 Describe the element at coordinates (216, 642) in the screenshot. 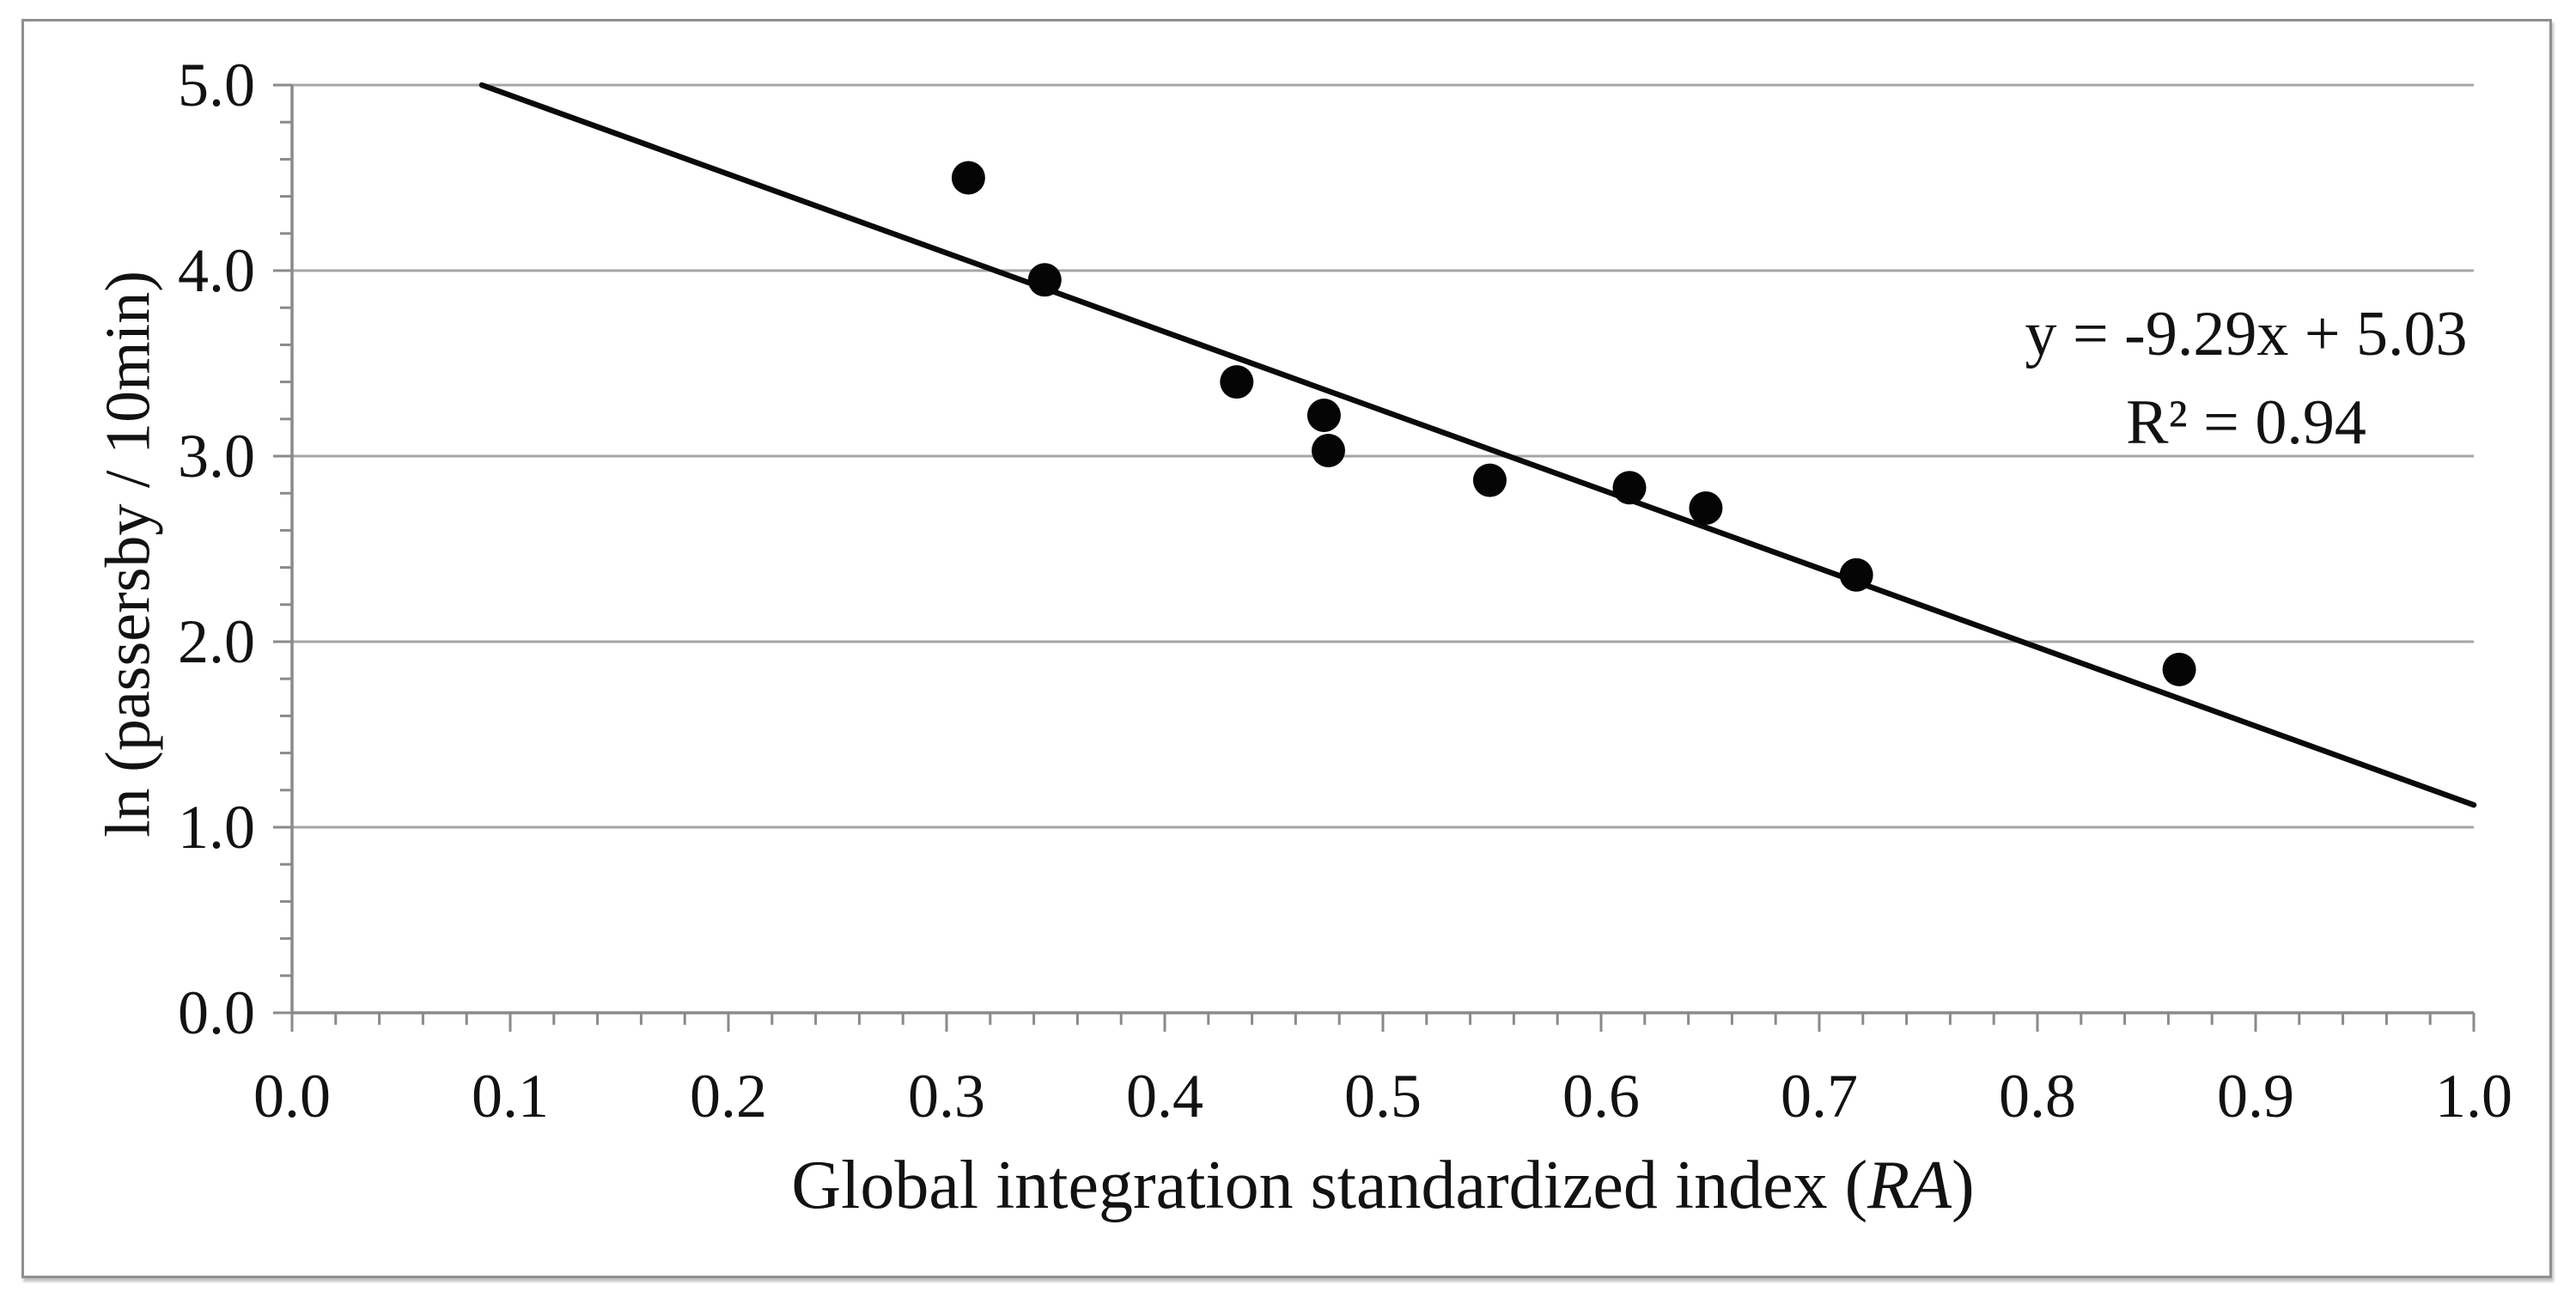

I see `y-tick-label-2.0: 2.0` at that location.